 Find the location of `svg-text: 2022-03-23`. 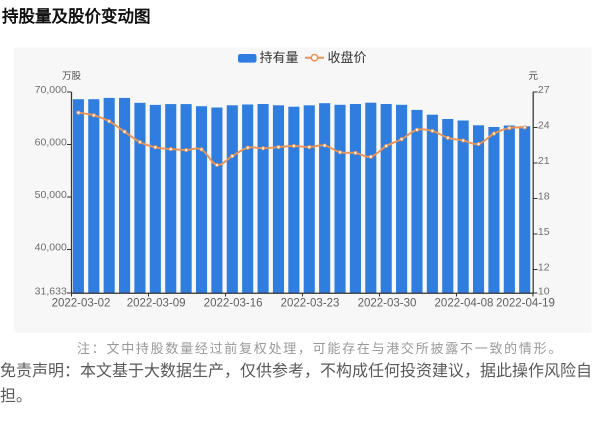

svg-text: 2022-03-23 is located at coordinates (310, 304).